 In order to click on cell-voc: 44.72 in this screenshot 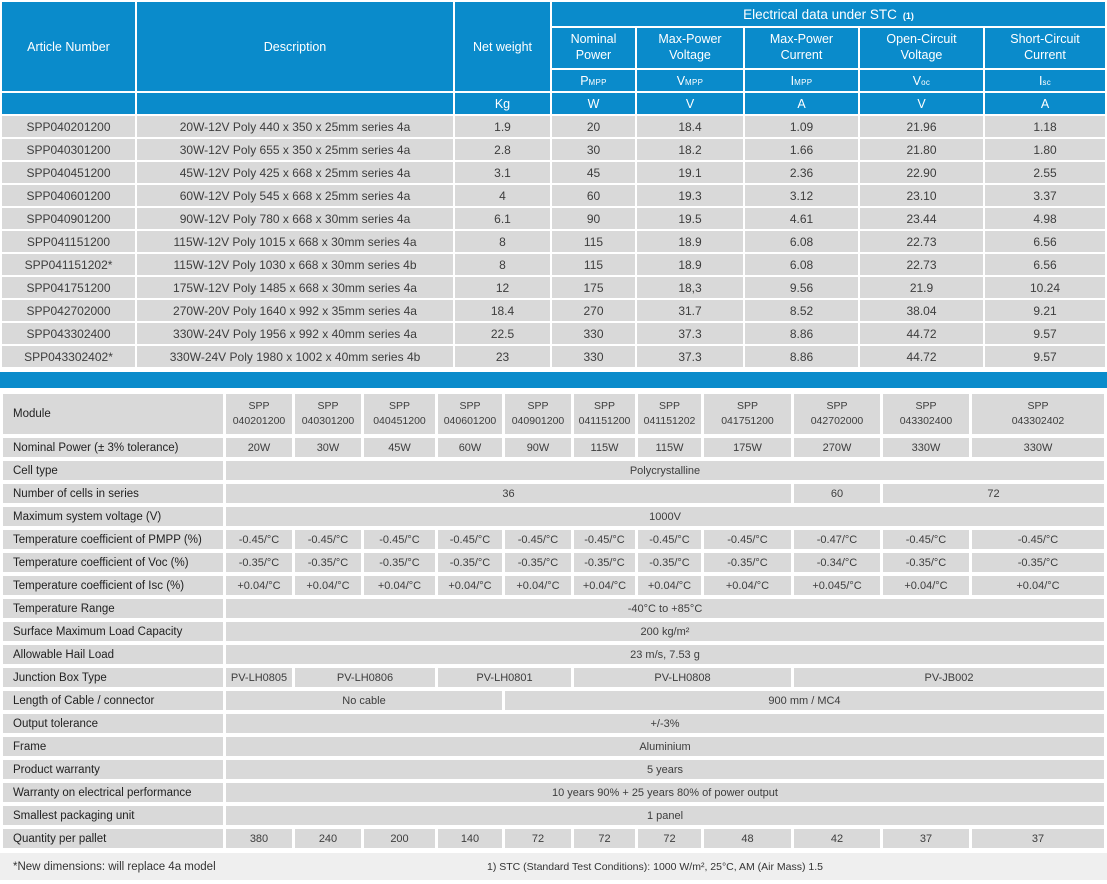, I will do `click(921, 356)`.